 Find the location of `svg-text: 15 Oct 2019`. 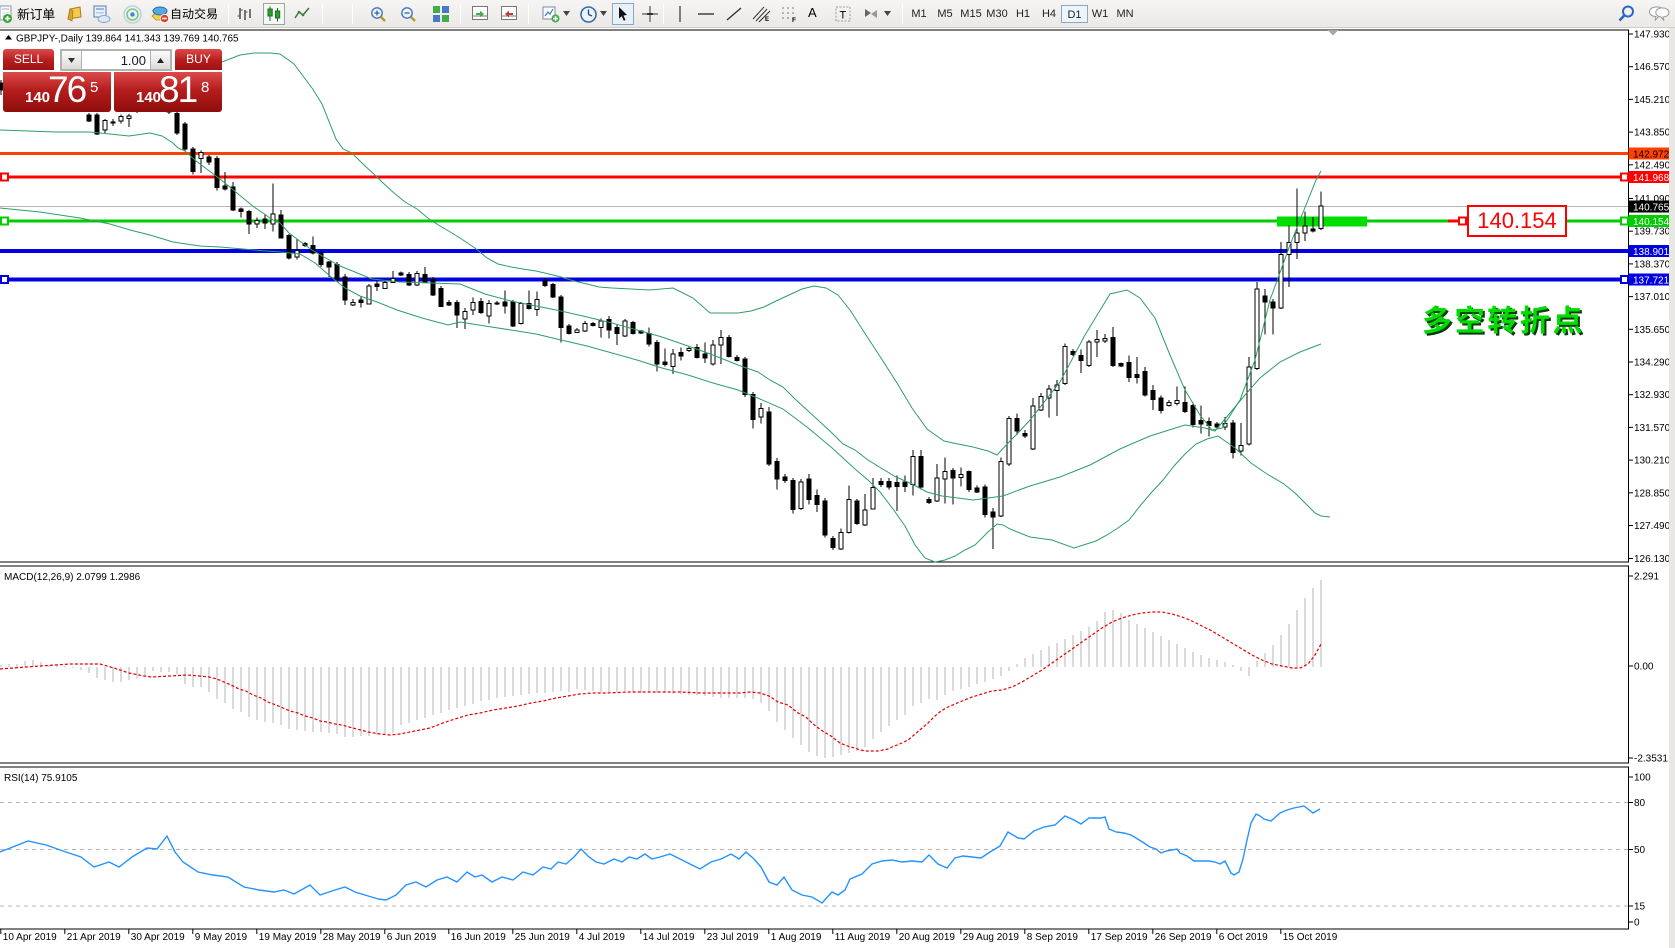

svg-text: 15 Oct 2019 is located at coordinates (1310, 937).